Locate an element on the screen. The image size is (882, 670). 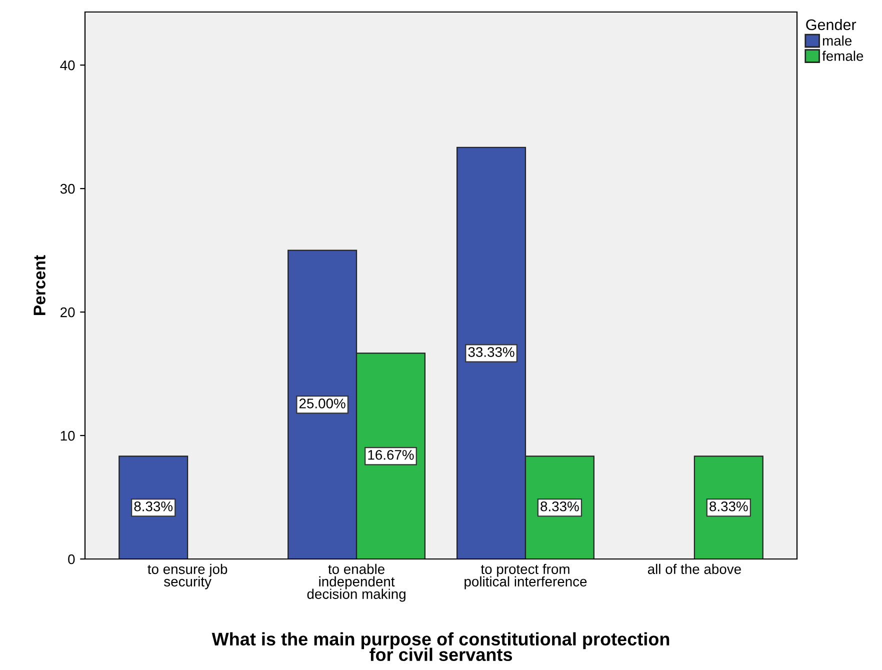
x-tick-label: all of the above is located at coordinates (694, 569).